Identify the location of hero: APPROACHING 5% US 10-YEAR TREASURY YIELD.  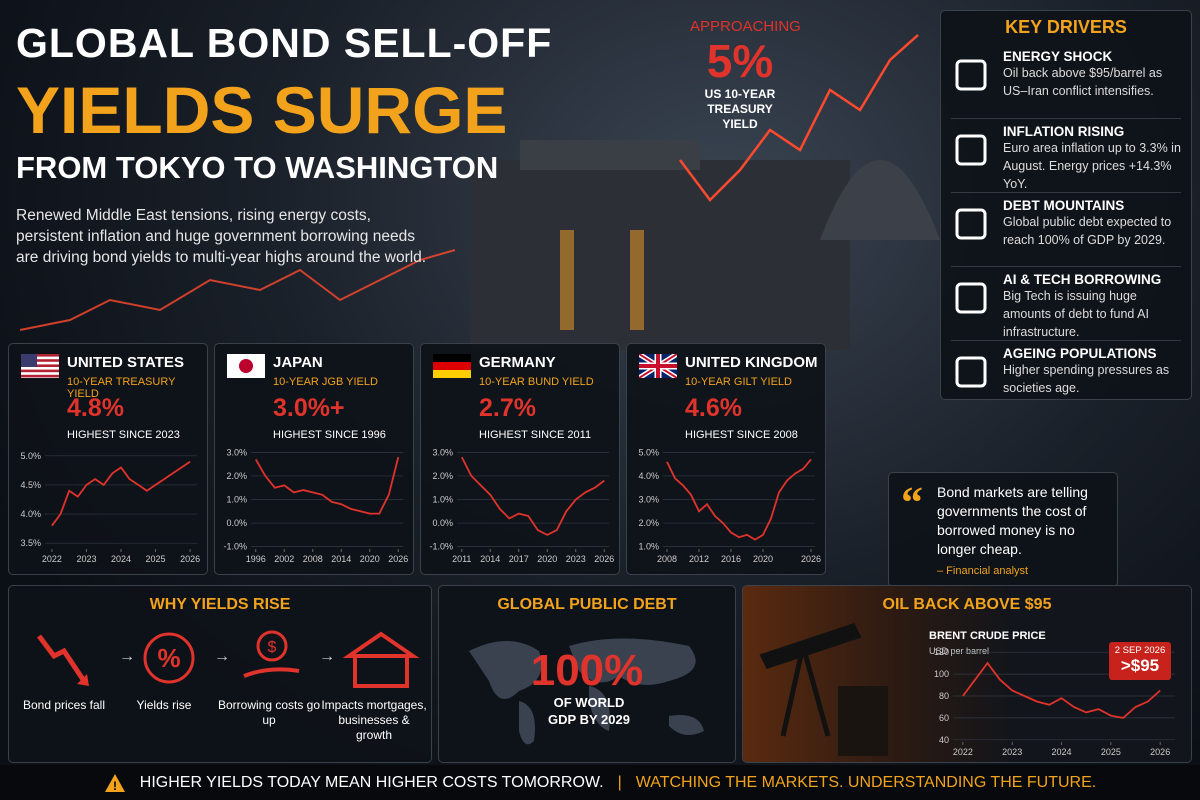
(745, 75).